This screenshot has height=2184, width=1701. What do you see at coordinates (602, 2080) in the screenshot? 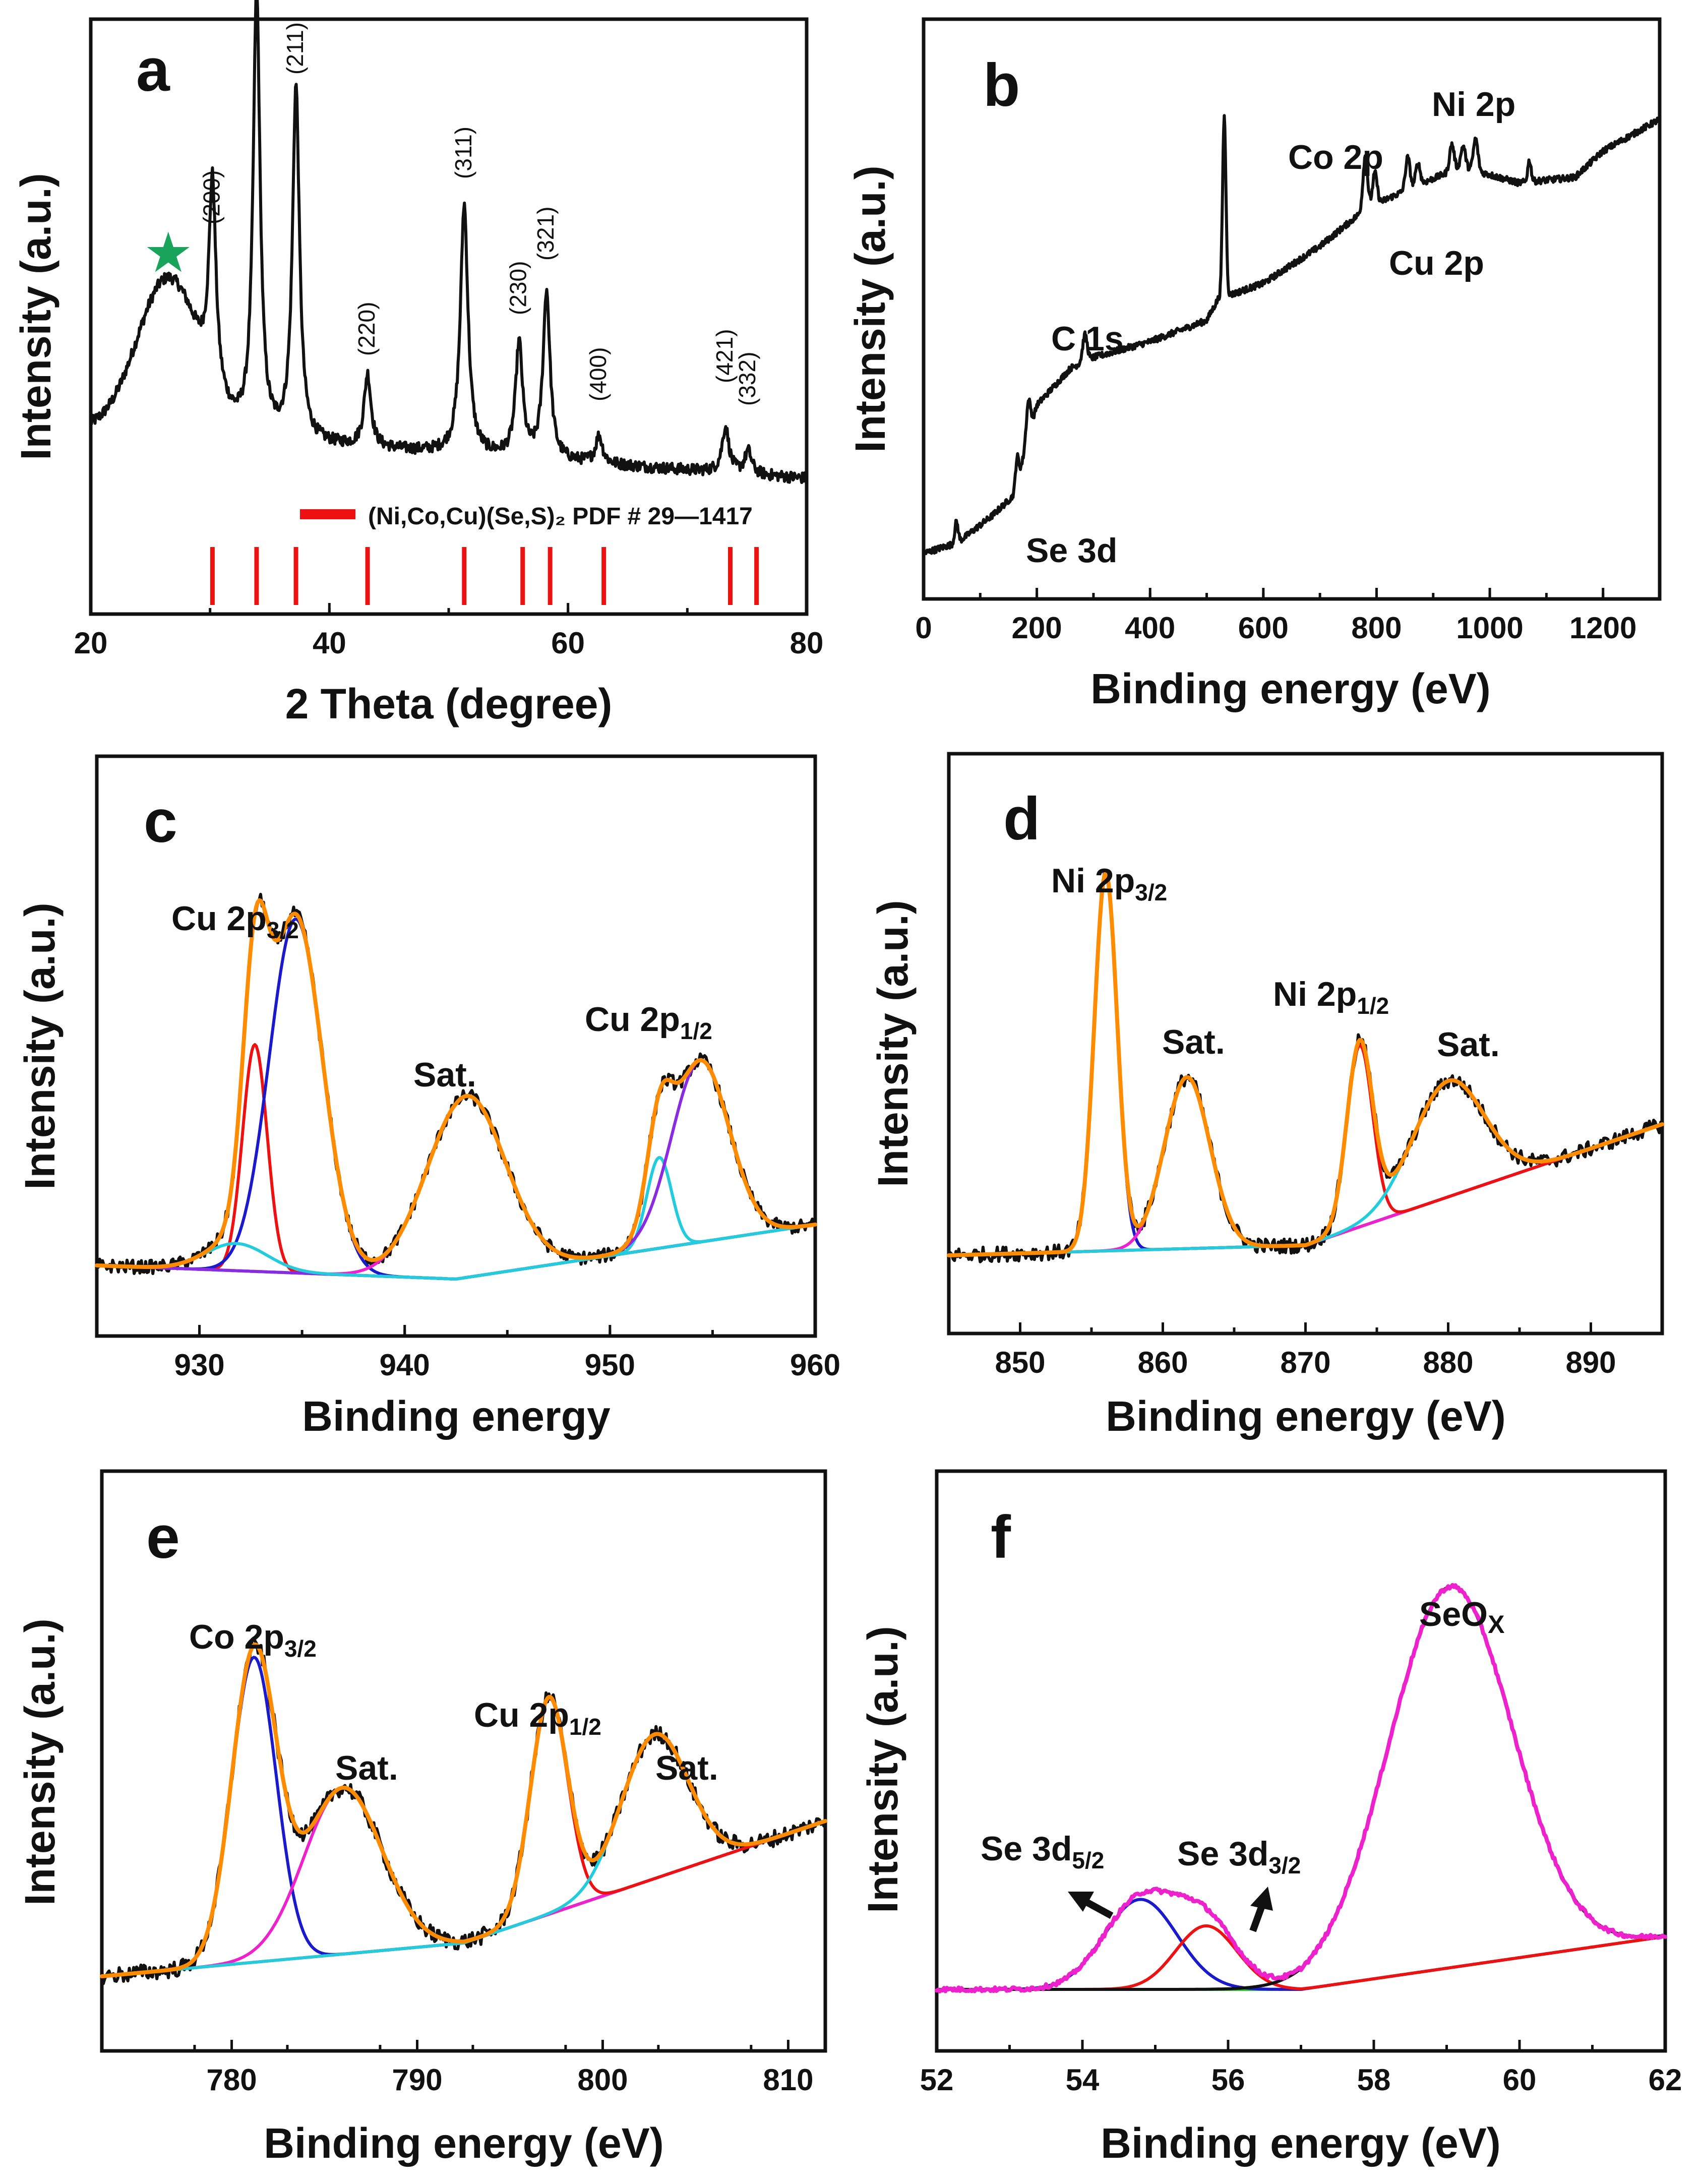
I see `panel-e-xtick-label: 800` at bounding box center [602, 2080].